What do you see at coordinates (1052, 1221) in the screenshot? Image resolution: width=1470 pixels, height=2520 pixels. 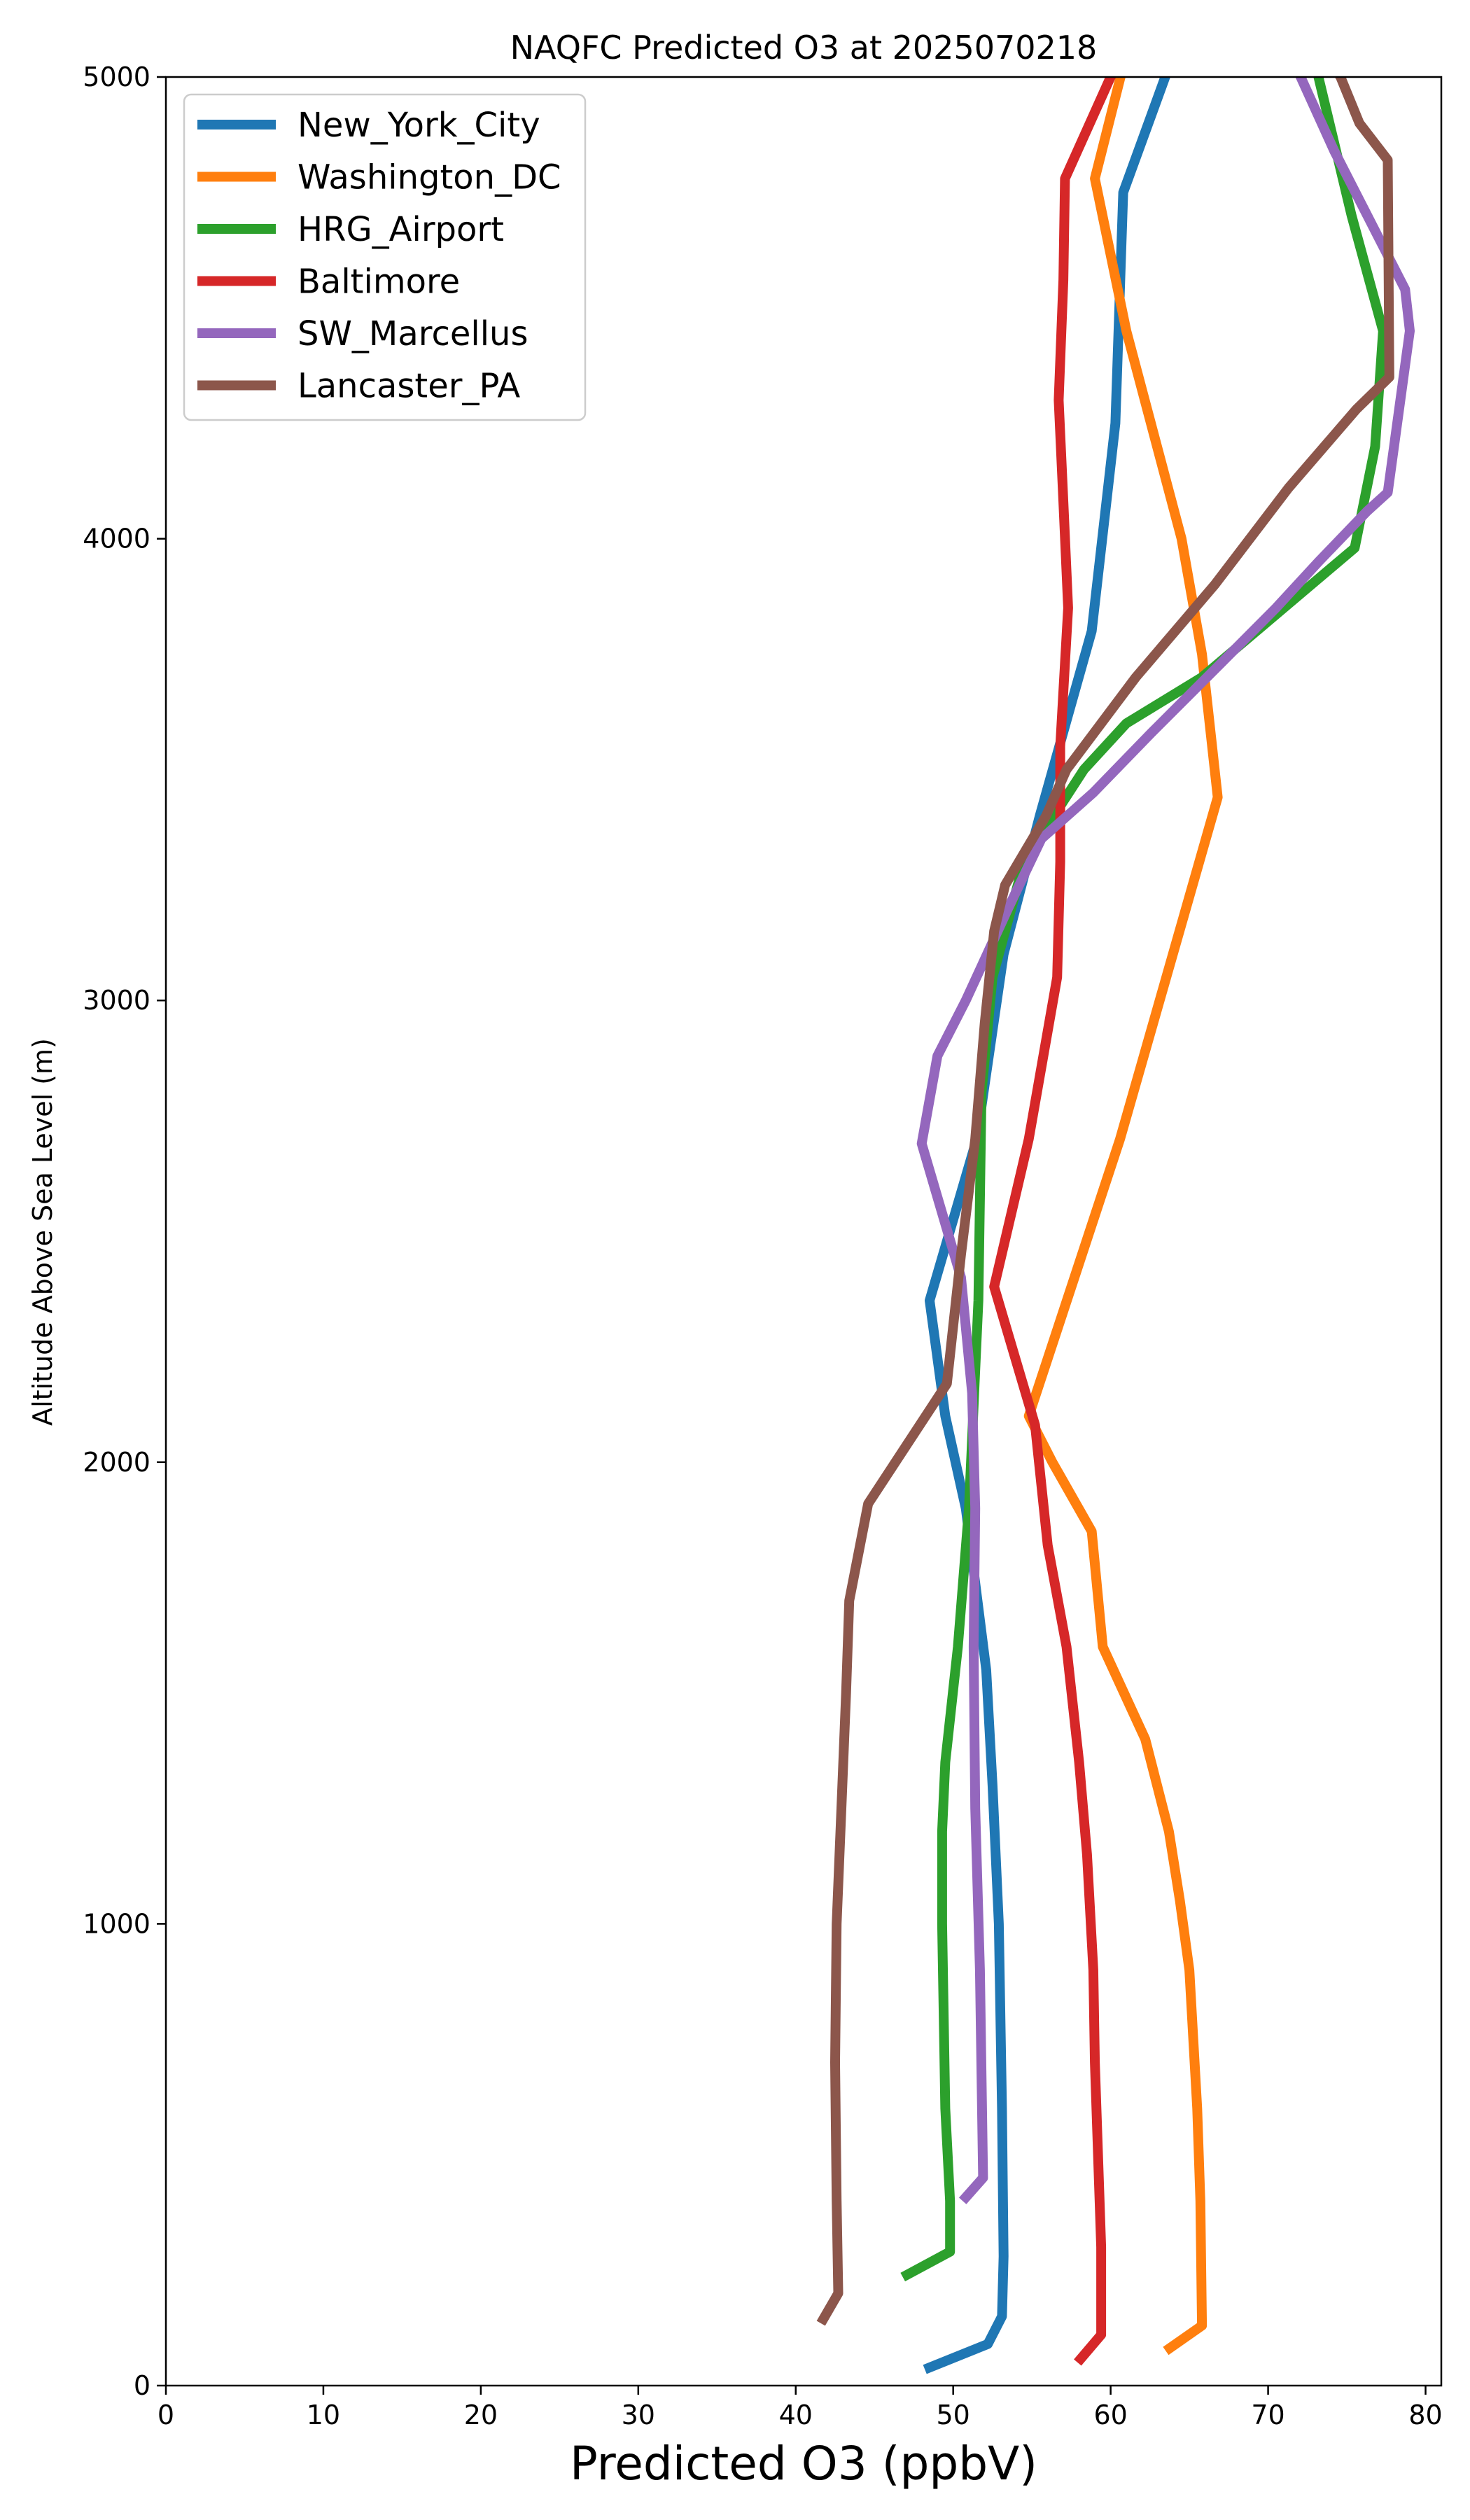 I see `series-line-baltimore` at bounding box center [1052, 1221].